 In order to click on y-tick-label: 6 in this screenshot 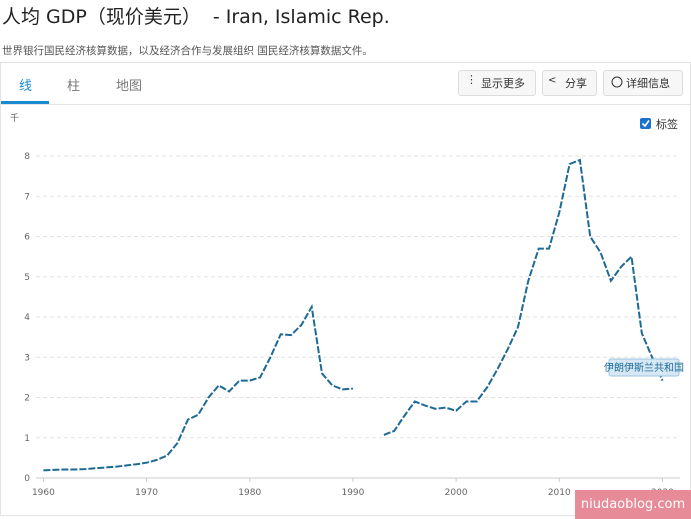, I will do `click(27, 238)`.